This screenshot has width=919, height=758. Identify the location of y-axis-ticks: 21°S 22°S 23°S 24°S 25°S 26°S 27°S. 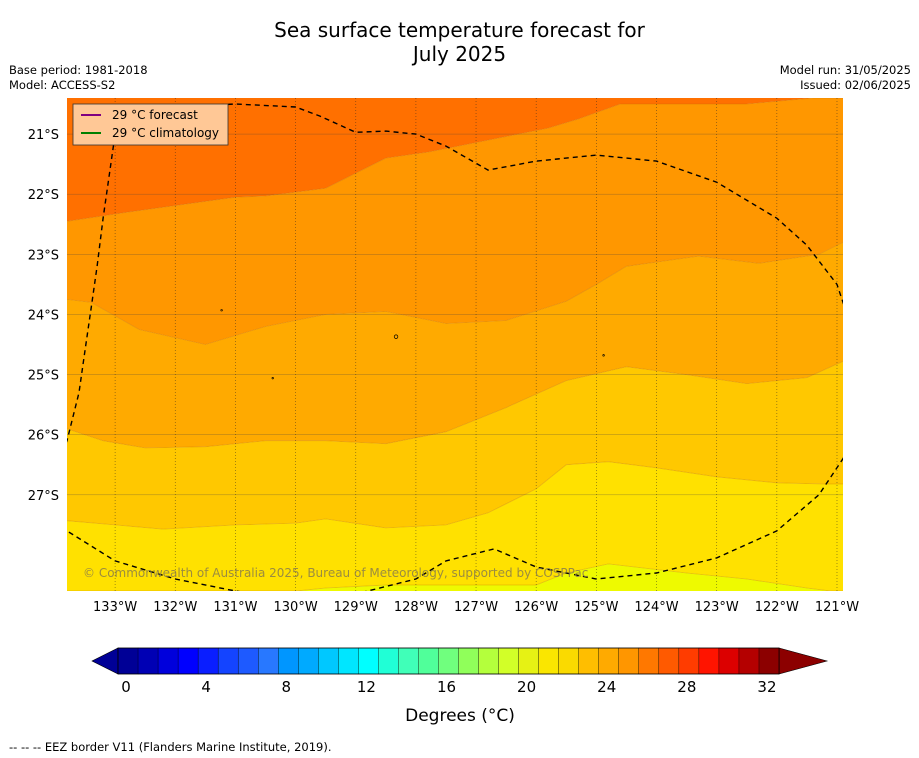
(43, 316).